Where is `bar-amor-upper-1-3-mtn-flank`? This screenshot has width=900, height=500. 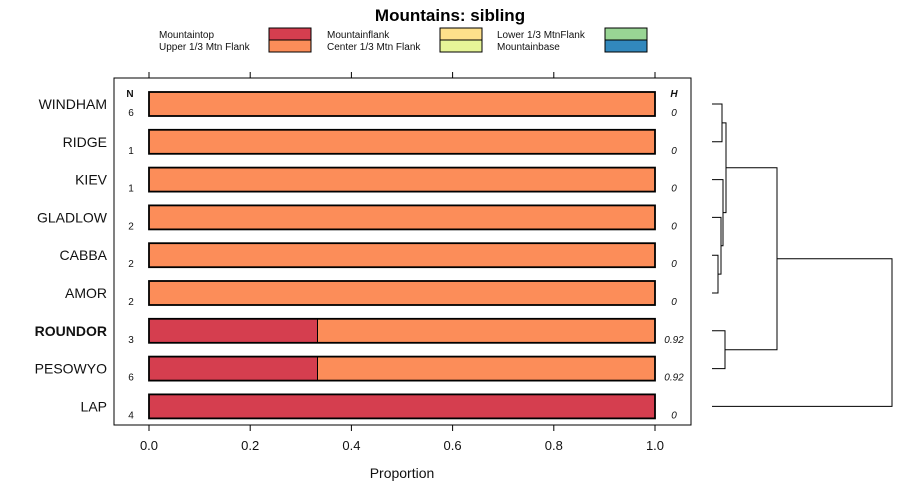 bar-amor-upper-1-3-mtn-flank is located at coordinates (402, 293).